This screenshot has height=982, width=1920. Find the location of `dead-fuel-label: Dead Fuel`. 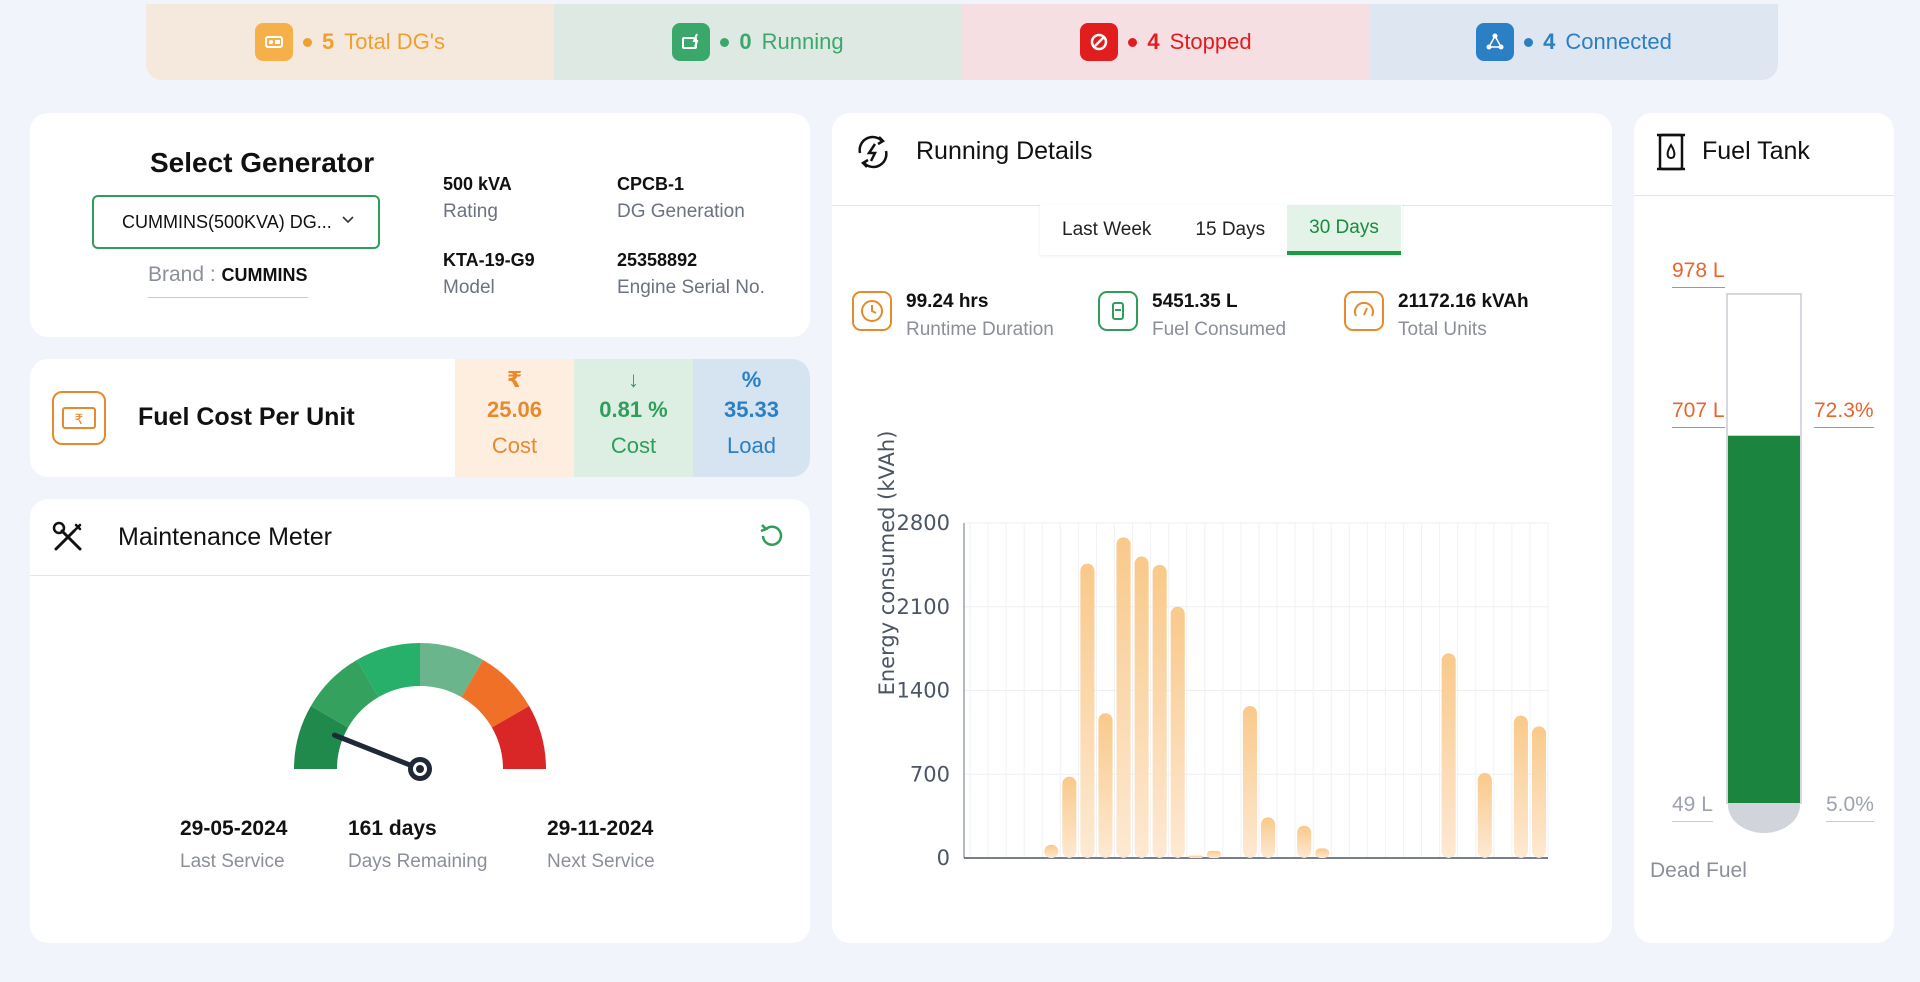

dead-fuel-label: Dead Fuel is located at coordinates (1698, 870).